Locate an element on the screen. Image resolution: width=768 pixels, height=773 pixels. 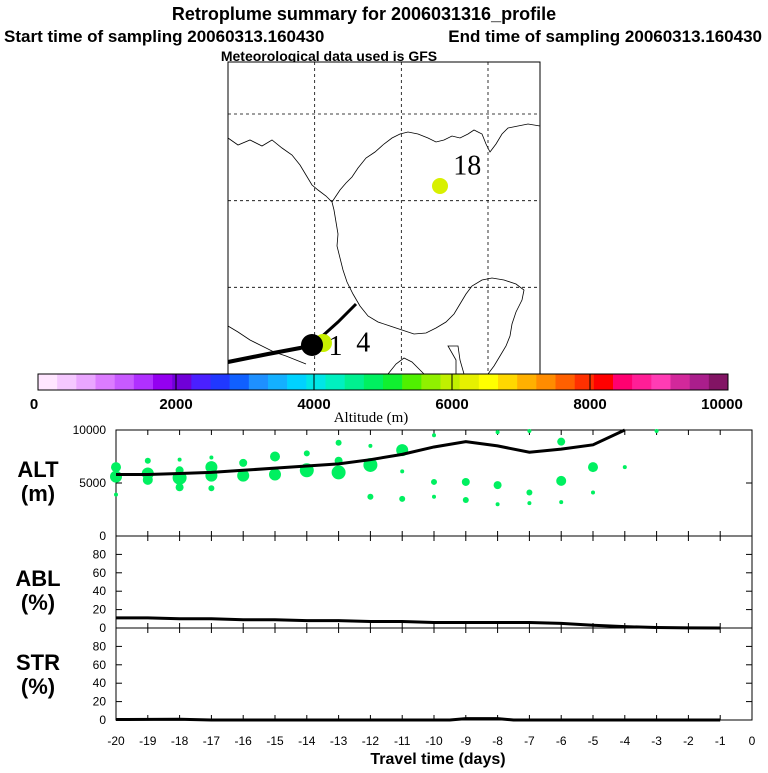
x-tick-label: 0 is located at coordinates (752, 741).